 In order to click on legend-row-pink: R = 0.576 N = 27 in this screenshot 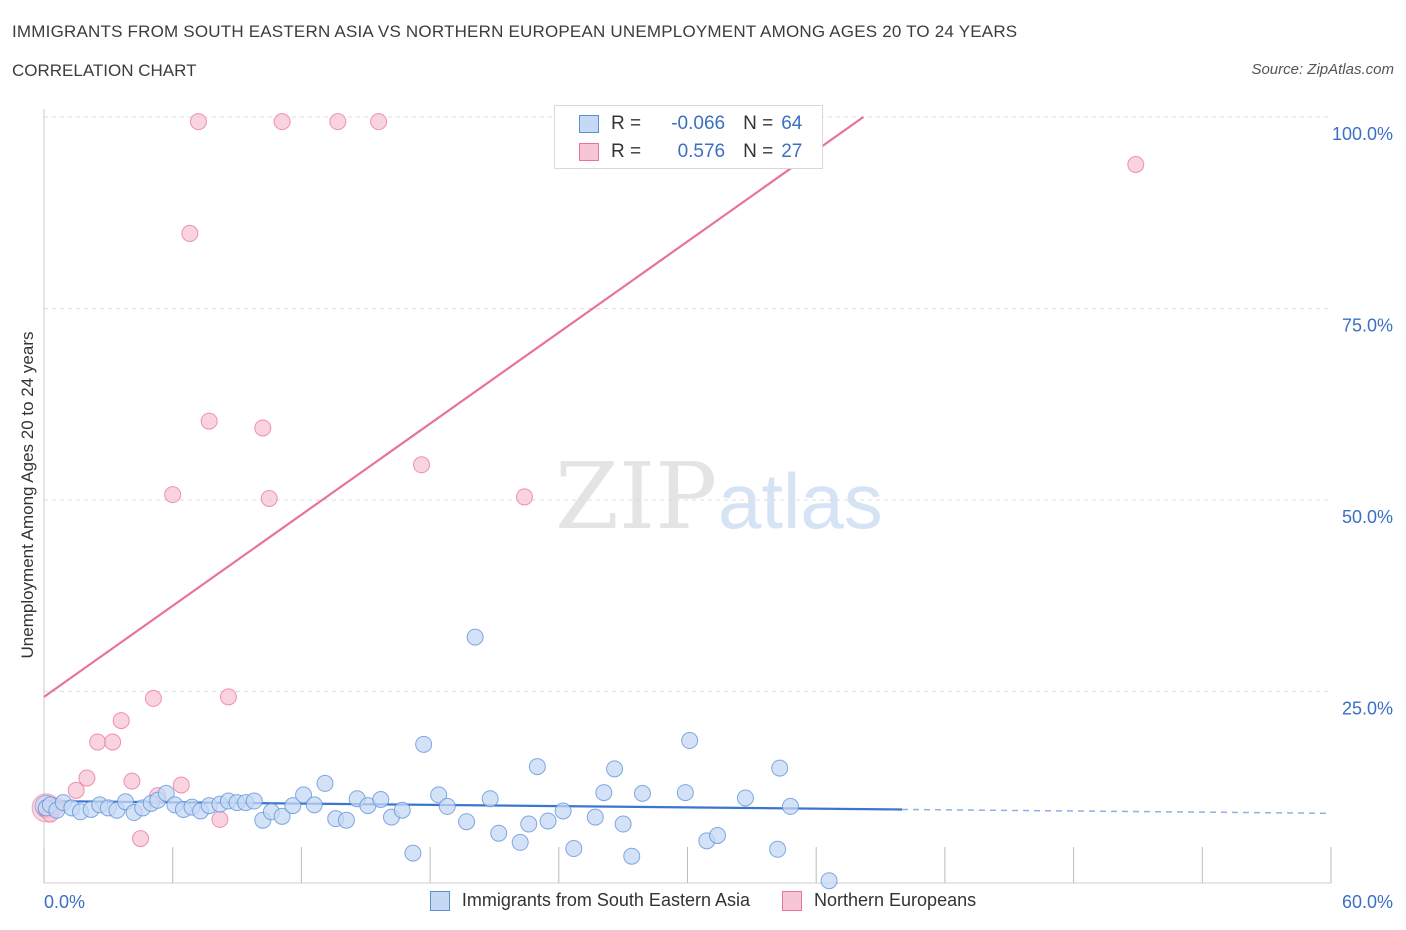, I will do `click(690, 152)`.